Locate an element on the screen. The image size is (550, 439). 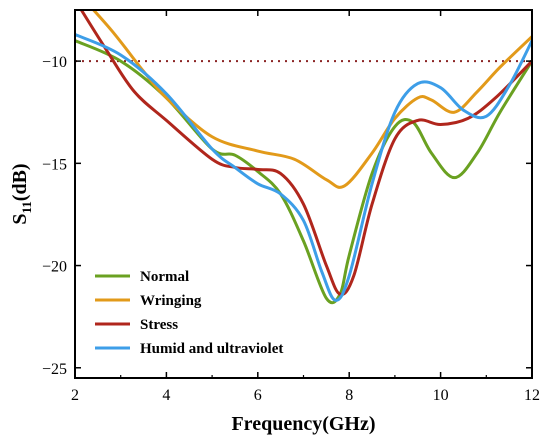
y-axis-title: S11(dB) is located at coordinates (21, 193).